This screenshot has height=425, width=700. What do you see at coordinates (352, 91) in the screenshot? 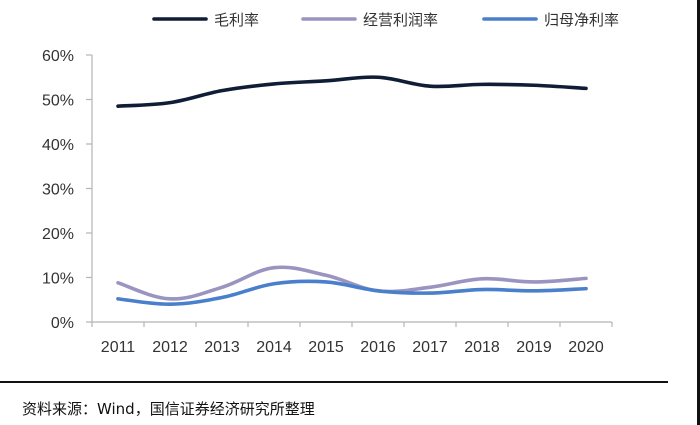
I see `gross-margin-line` at bounding box center [352, 91].